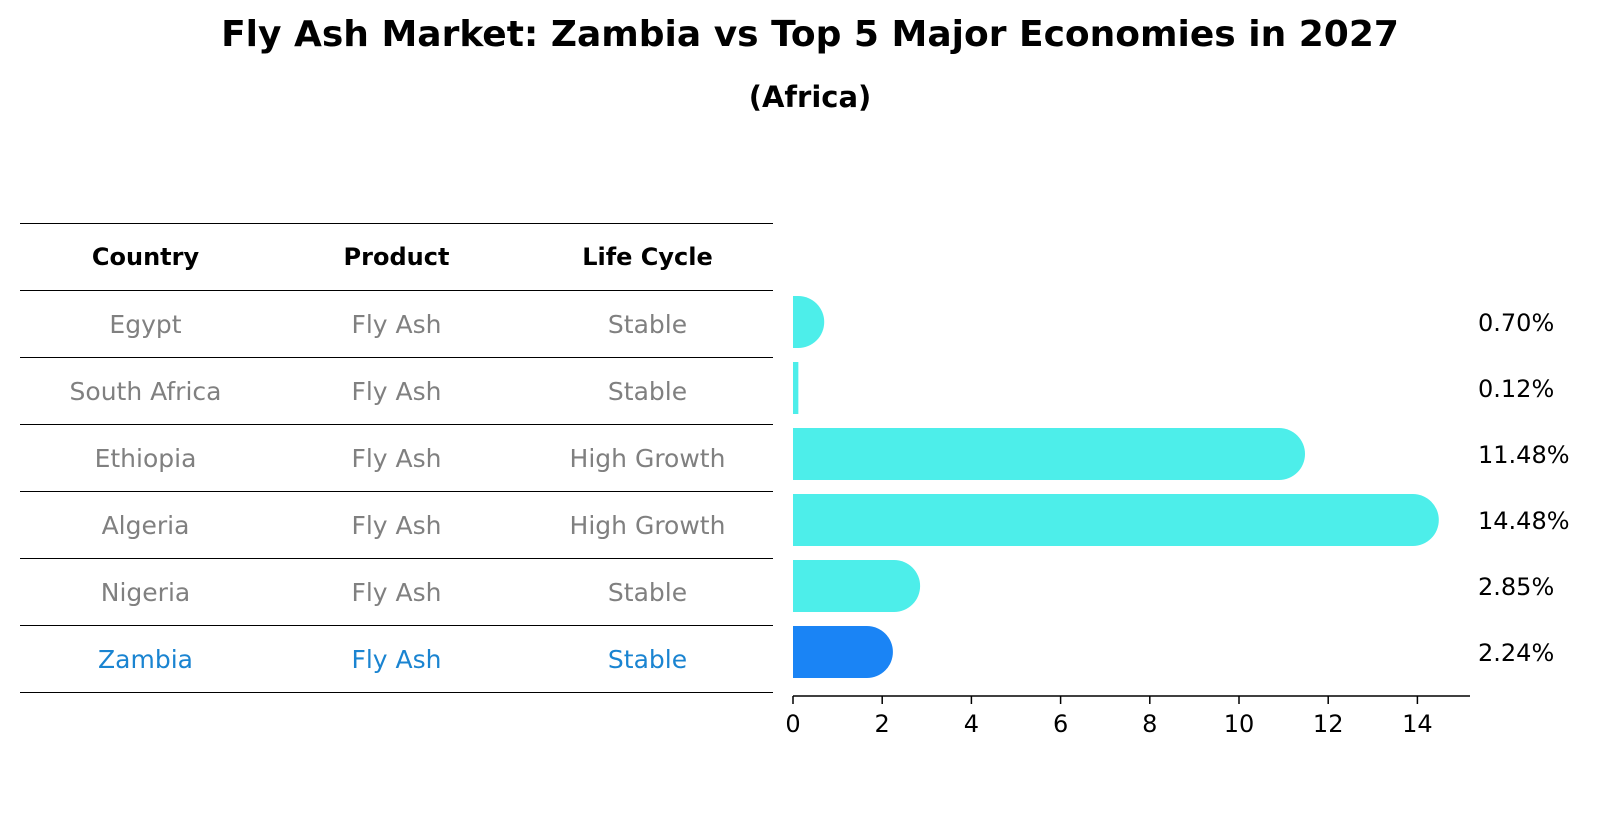  What do you see at coordinates (1516, 323) in the screenshot?
I see `bar-value-label: 0.70%` at bounding box center [1516, 323].